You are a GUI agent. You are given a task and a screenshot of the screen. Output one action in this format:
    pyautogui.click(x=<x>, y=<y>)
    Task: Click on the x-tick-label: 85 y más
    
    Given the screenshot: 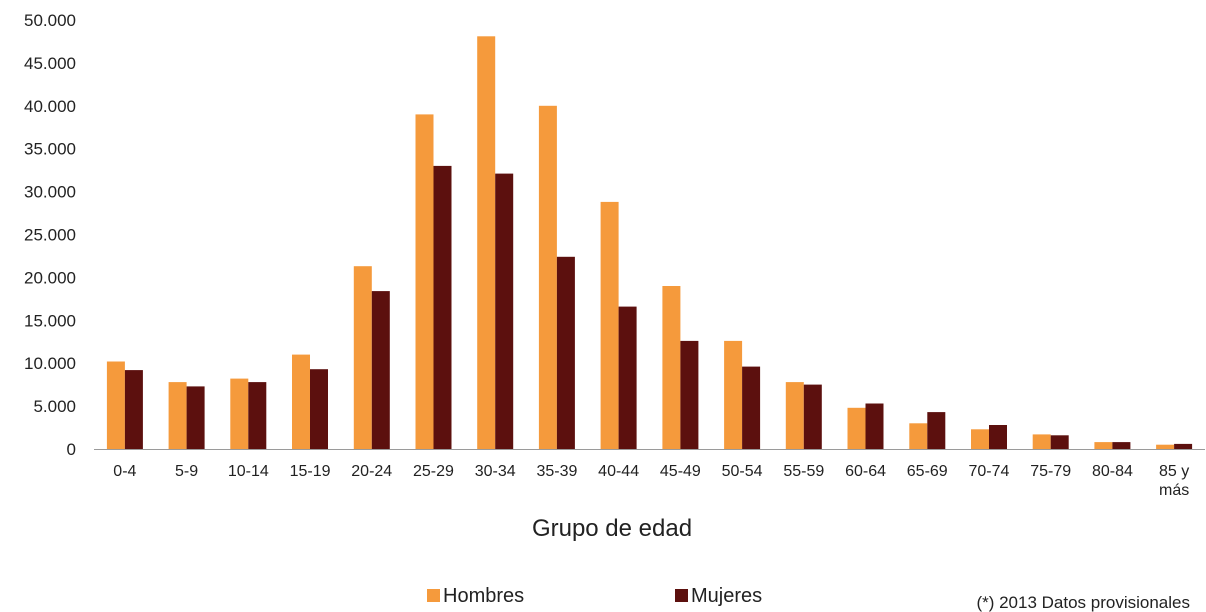 What is the action you would take?
    pyautogui.click(x=1174, y=481)
    